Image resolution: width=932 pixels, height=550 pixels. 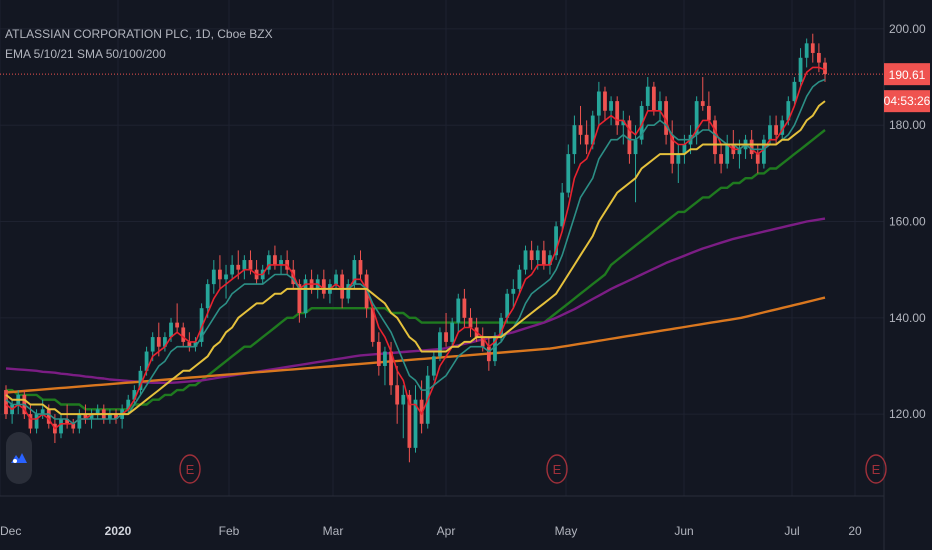 What do you see at coordinates (85, 54) in the screenshot?
I see `indicator-label: EMA 5/10/21 SMA 50/100/200` at bounding box center [85, 54].